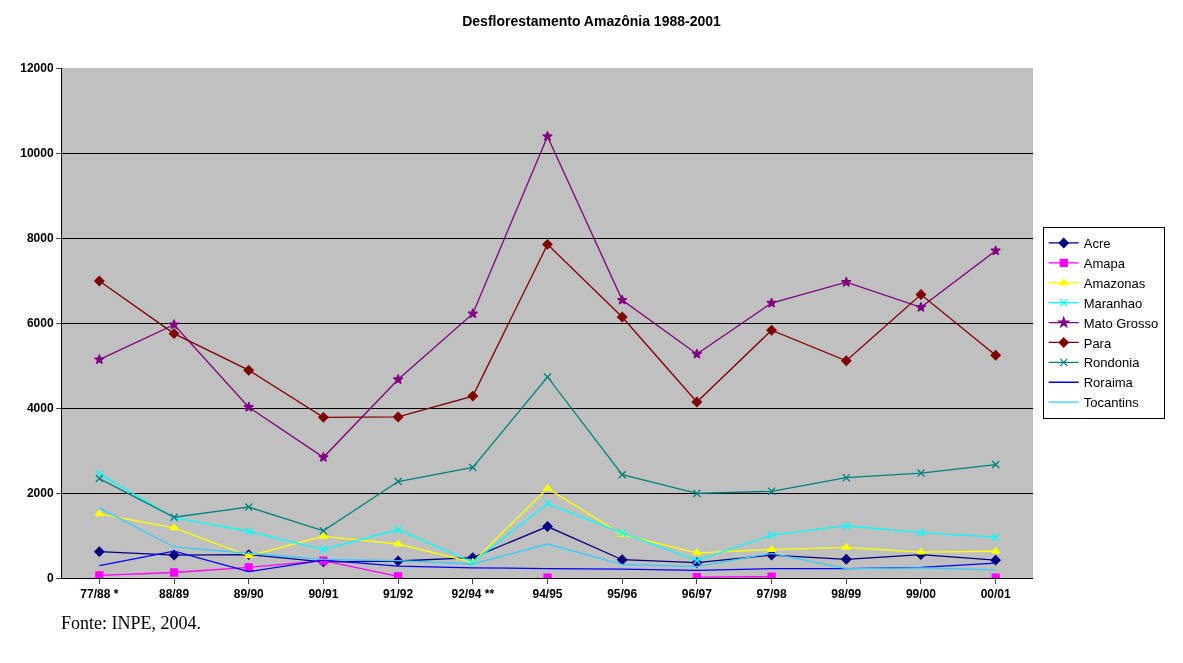  What do you see at coordinates (846, 594) in the screenshot?
I see `x-tick-label: 98/99` at bounding box center [846, 594].